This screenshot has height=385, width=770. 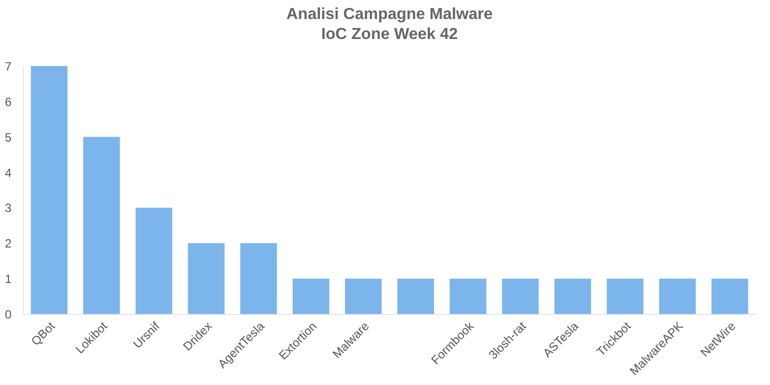 I want to click on y-tick-label: 1, so click(x=8, y=279).